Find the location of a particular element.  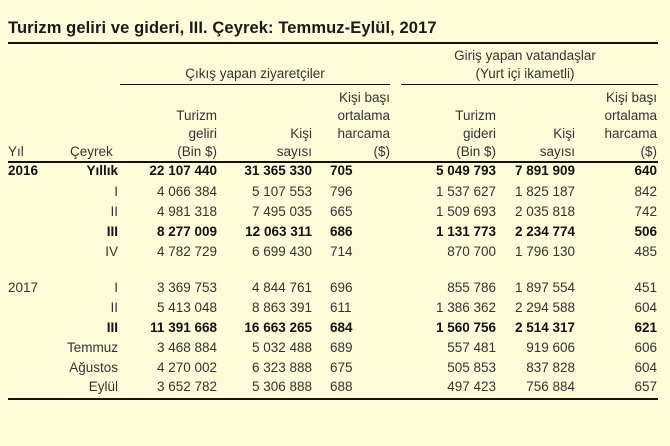

cell-out-persons: 6 323 888 is located at coordinates (281, 367).